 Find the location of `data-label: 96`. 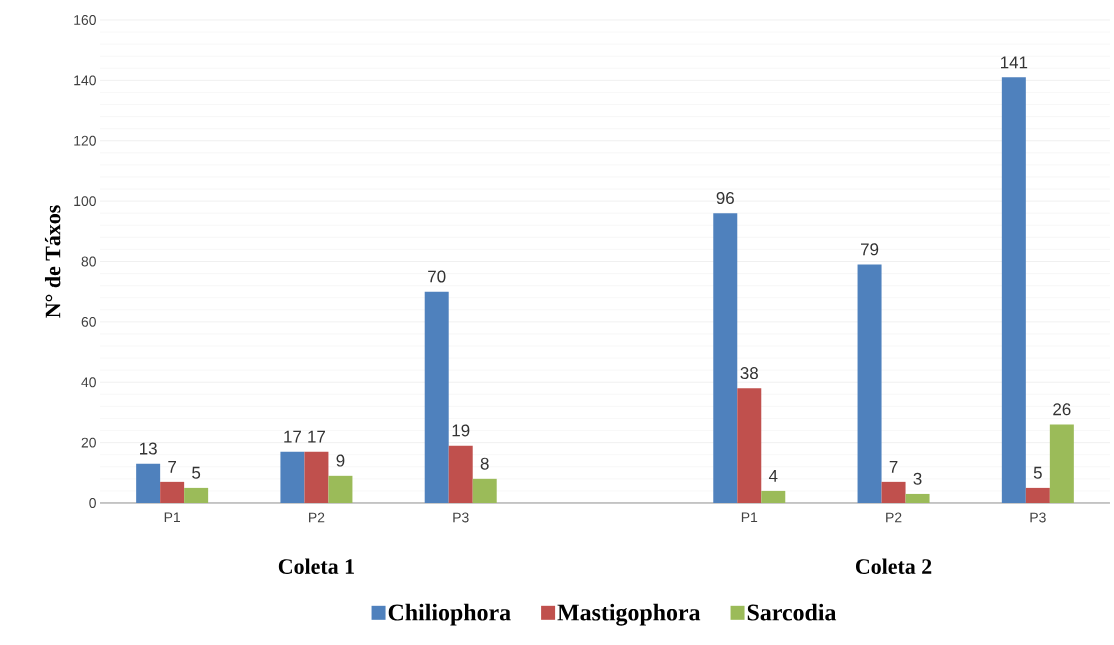

data-label: 96 is located at coordinates (725, 197).